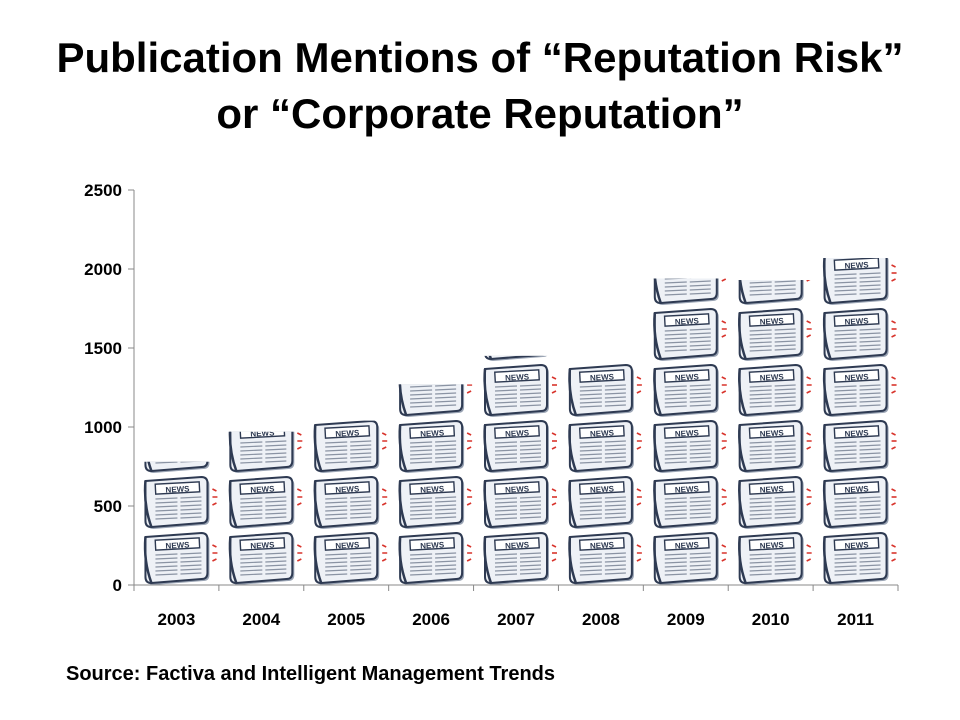 The image size is (960, 720). What do you see at coordinates (261, 619) in the screenshot?
I see `x-tick-label: 2004` at bounding box center [261, 619].